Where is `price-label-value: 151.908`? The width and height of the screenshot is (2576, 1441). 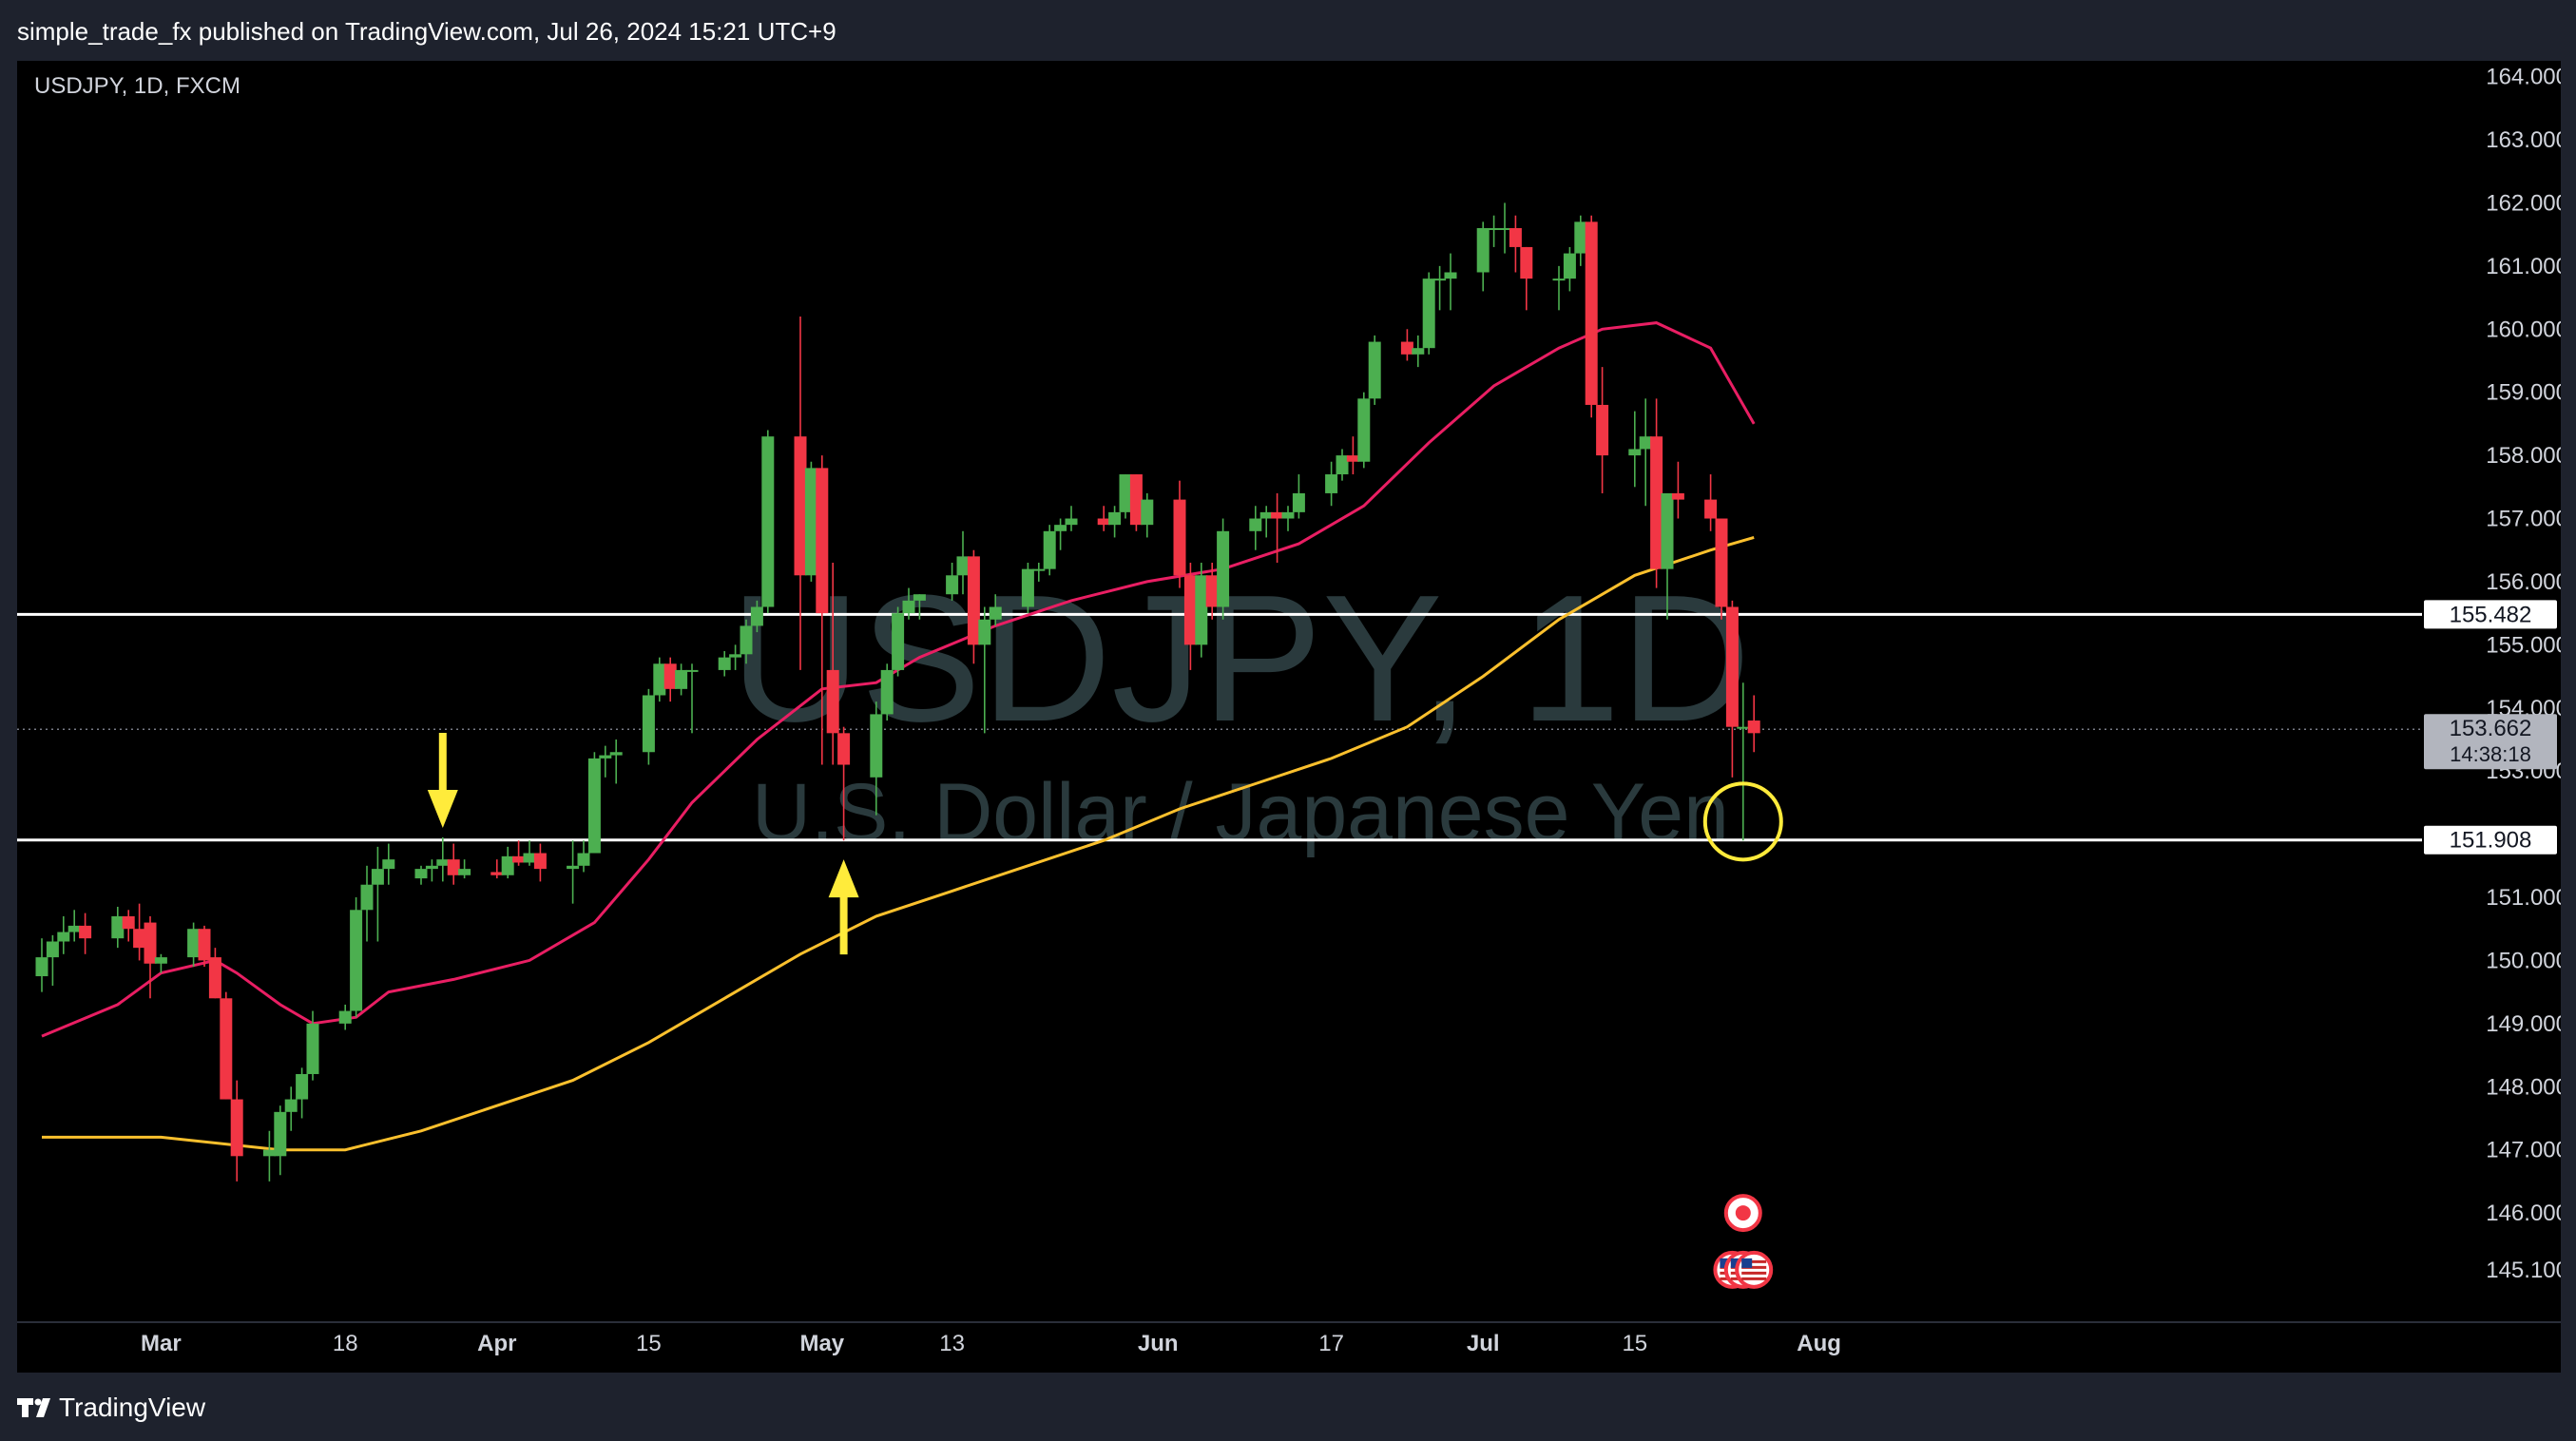 price-label-value: 151.908 is located at coordinates (2491, 841).